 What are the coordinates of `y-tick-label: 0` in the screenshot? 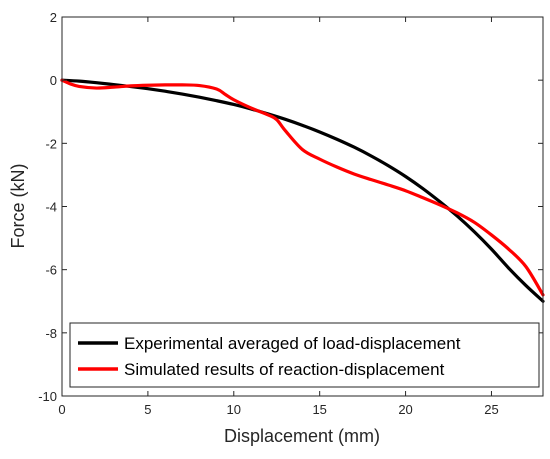 It's located at (53, 80).